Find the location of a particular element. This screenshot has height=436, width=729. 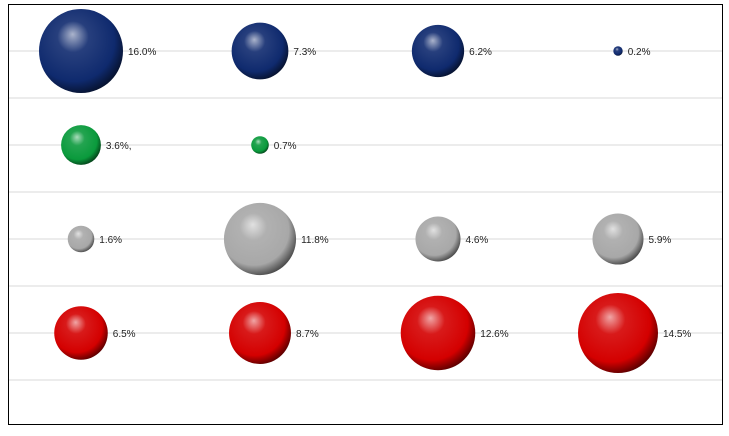

bubble-data-label: 4.6% is located at coordinates (477, 240).